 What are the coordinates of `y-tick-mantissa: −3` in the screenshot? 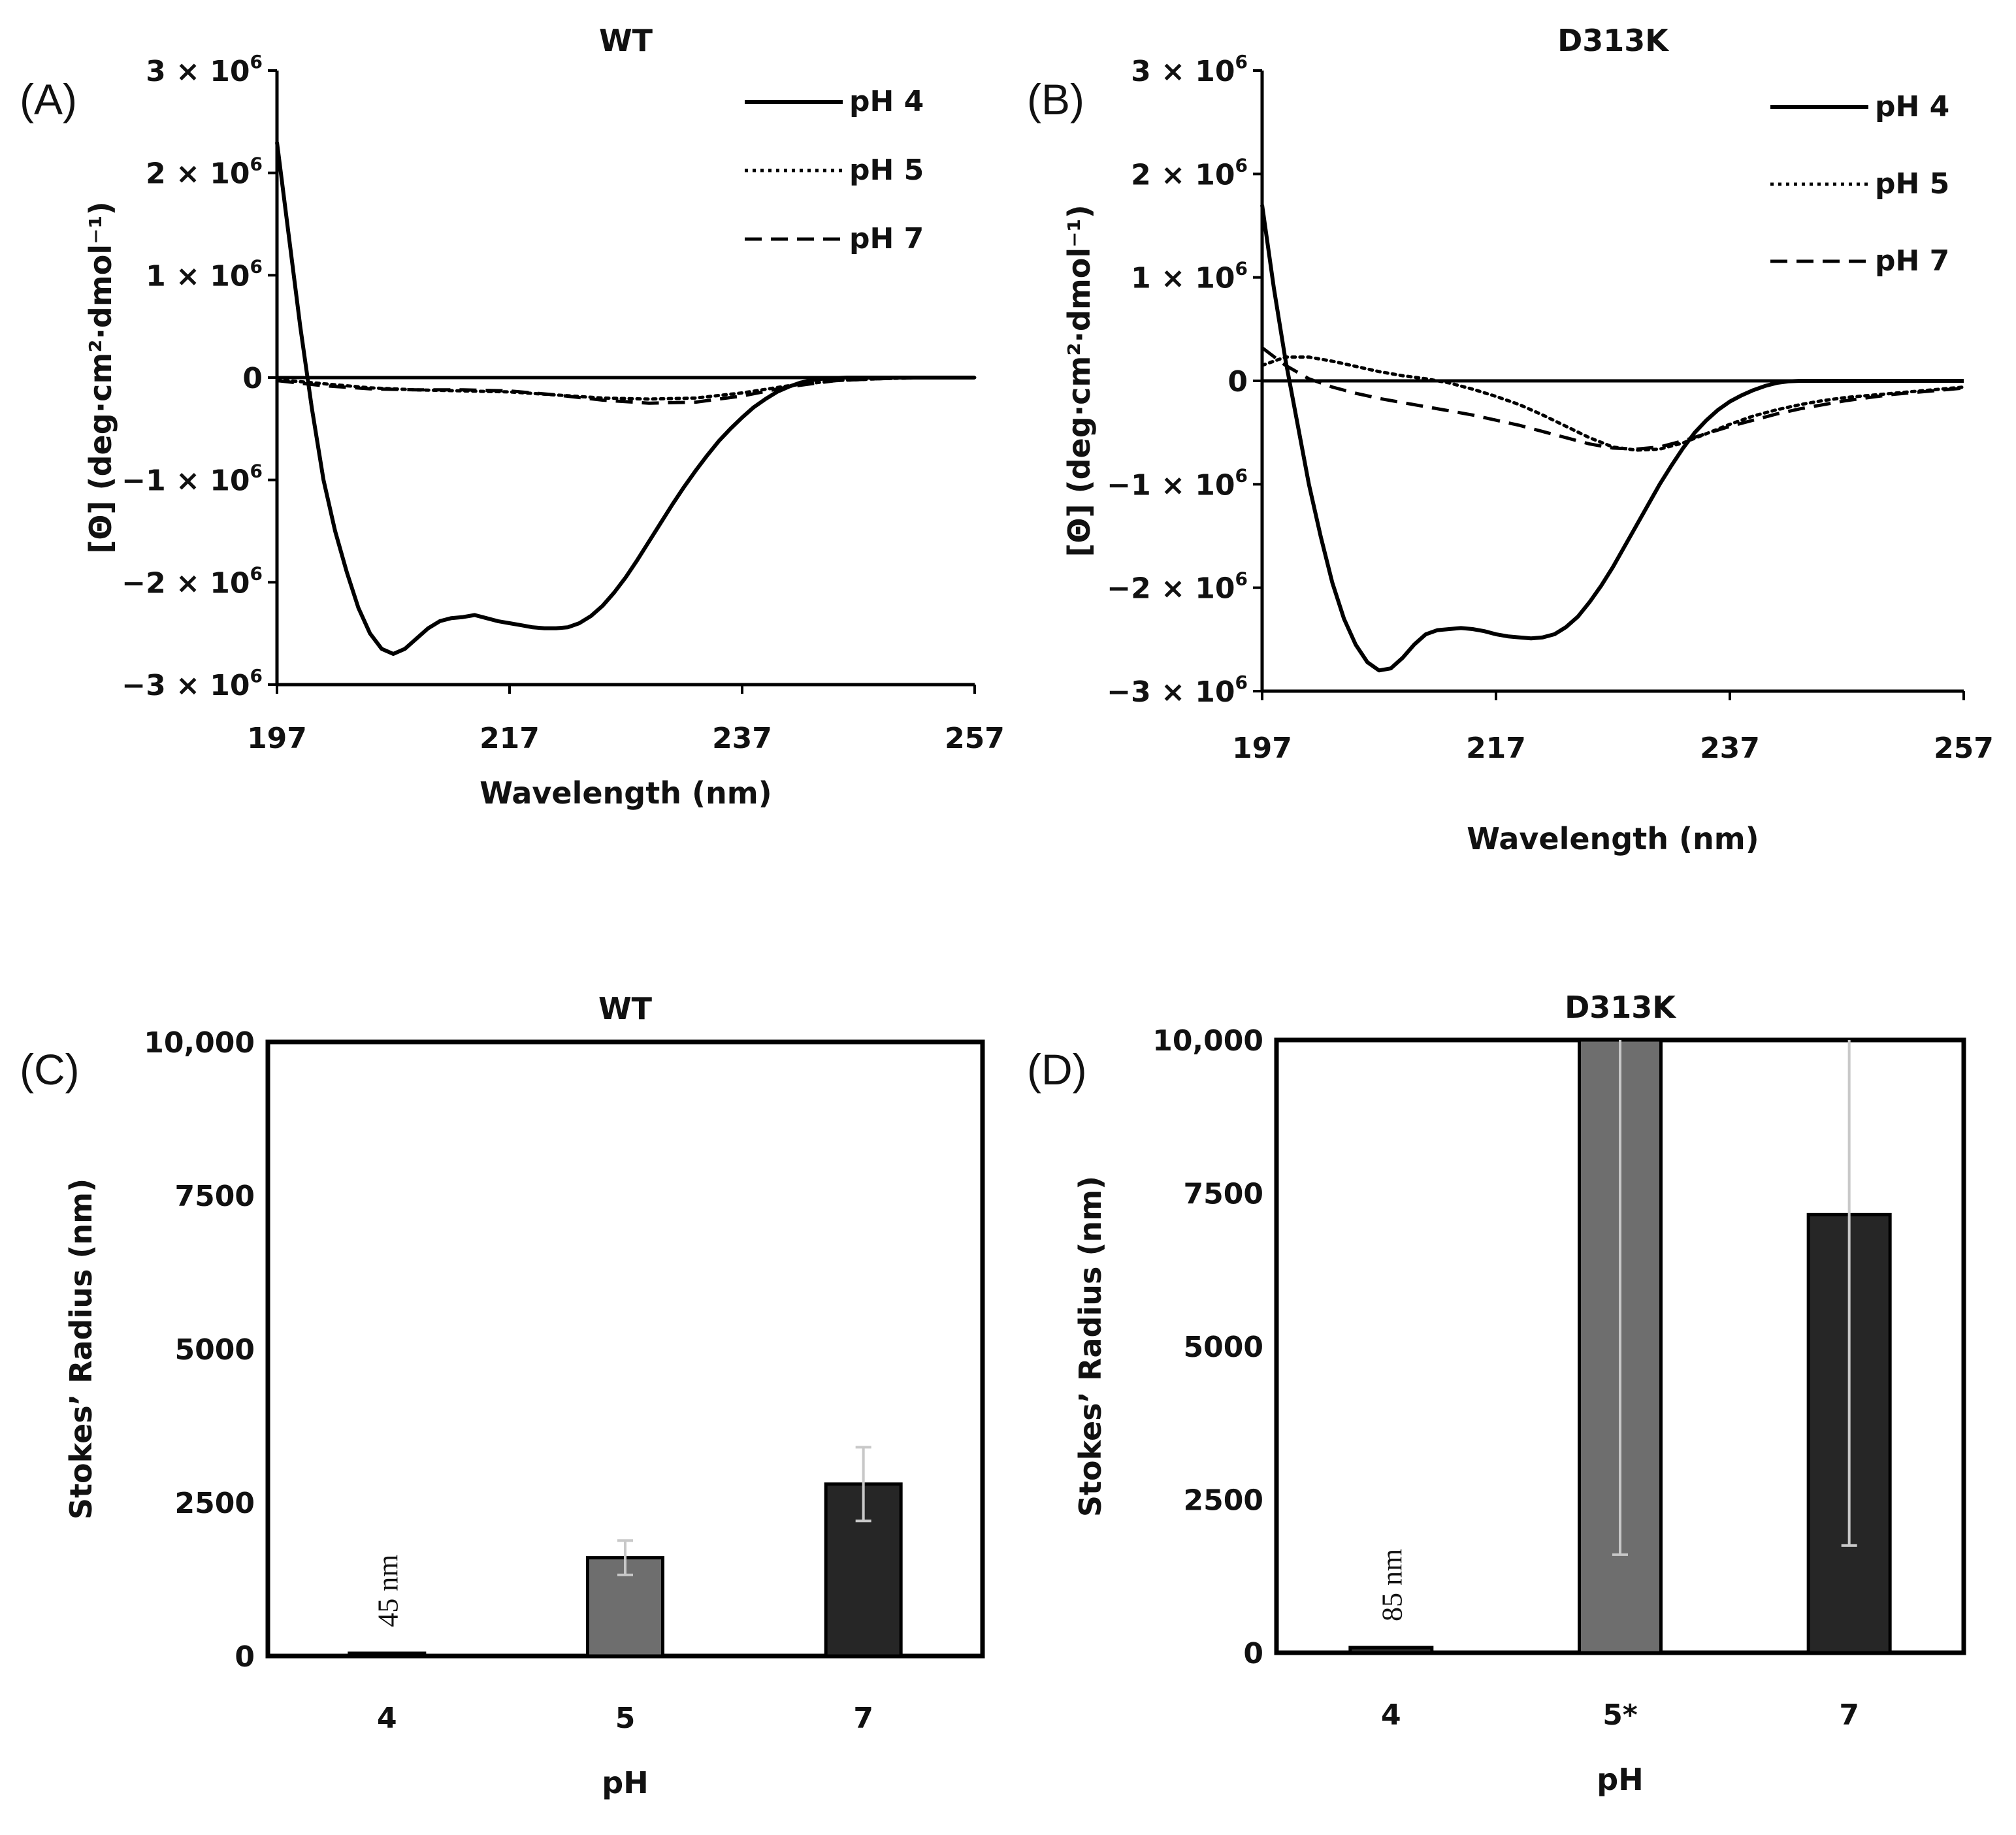 It's located at (1128, 692).